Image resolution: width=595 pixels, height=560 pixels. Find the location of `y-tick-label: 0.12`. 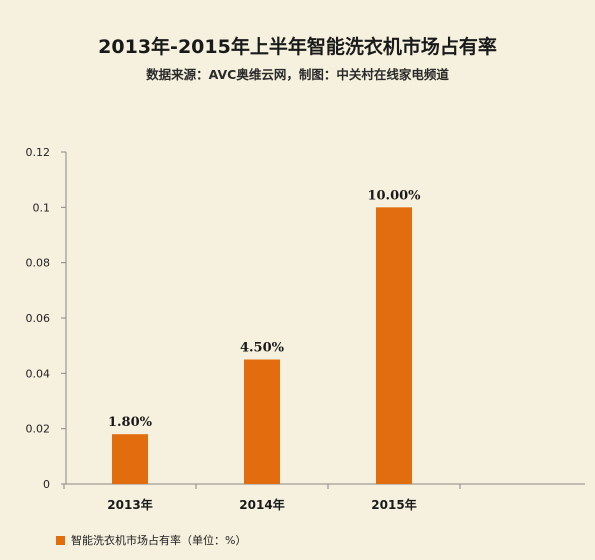

y-tick-label: 0.12 is located at coordinates (38, 152).